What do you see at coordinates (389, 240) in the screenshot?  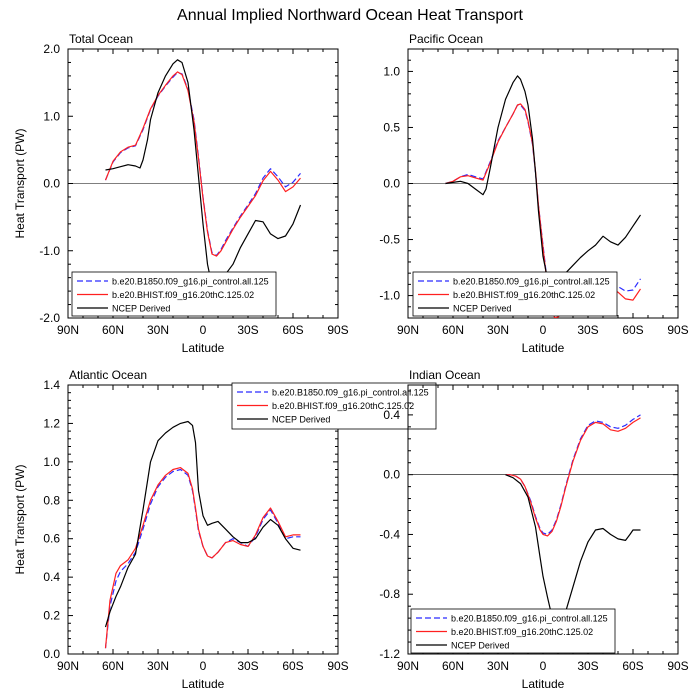 I see `y-tick-label: -0.5` at bounding box center [389, 240].